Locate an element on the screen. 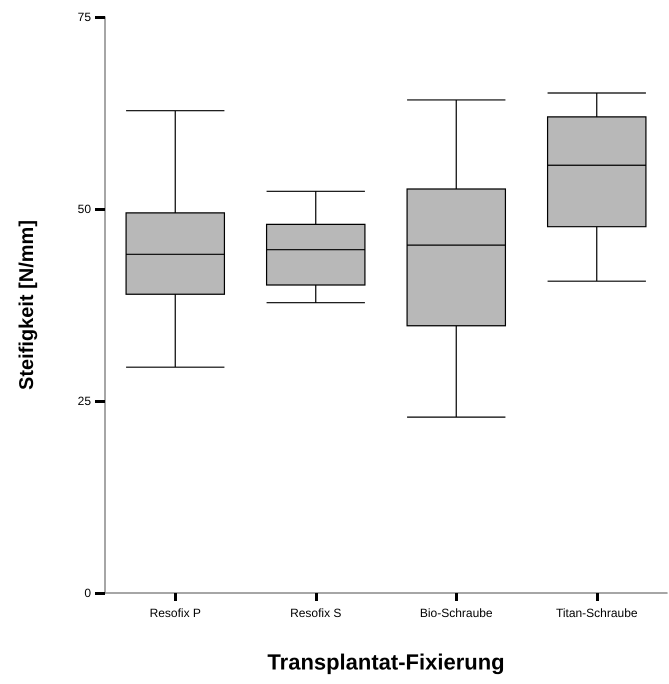 This screenshot has height=684, width=669. y-tick-label: 75 is located at coordinates (85, 17).